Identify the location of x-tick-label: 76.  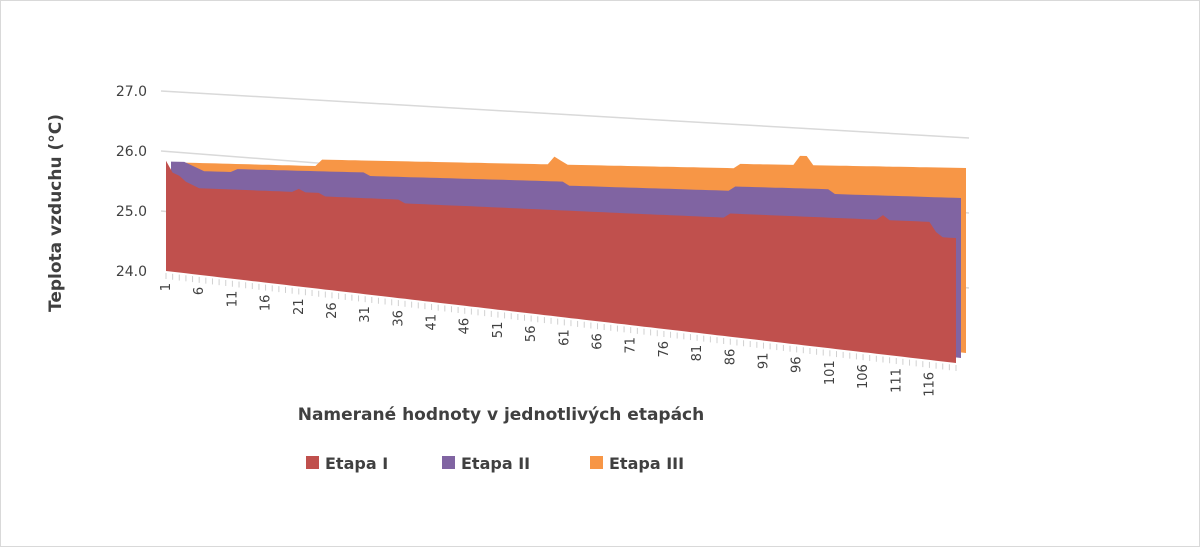
(664, 349).